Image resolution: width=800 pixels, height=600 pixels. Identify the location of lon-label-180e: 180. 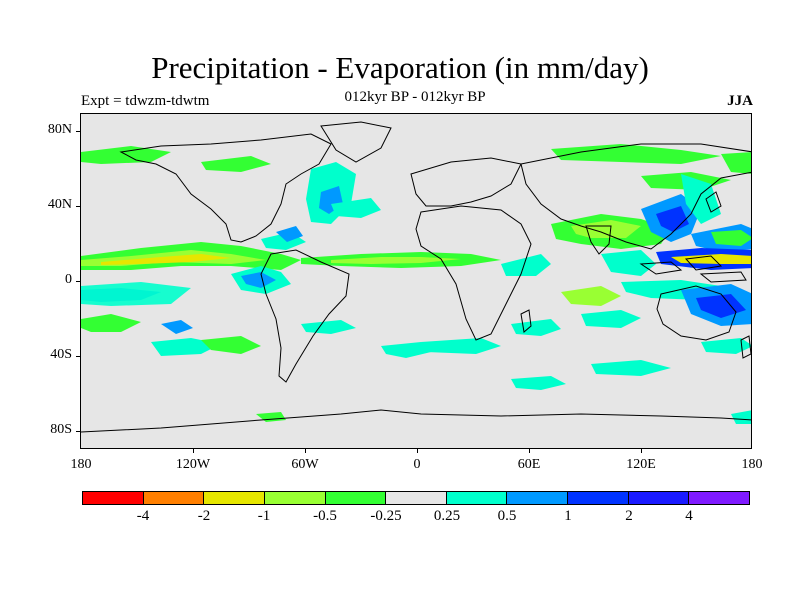
(752, 464).